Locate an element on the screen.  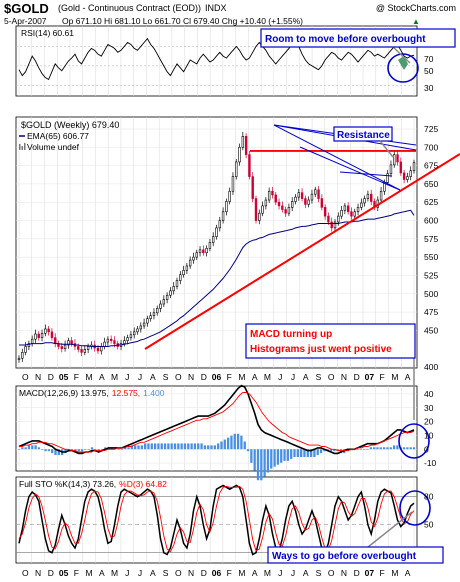
price-axis-label: 500 is located at coordinates (431, 294).